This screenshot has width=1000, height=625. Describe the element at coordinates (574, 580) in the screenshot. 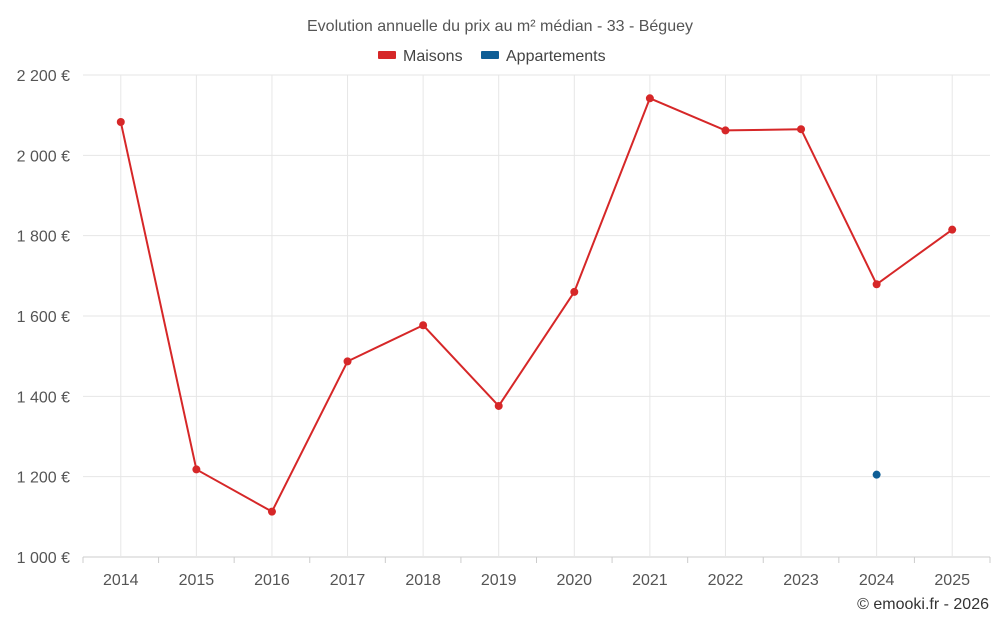

I see `x-tick-label: 2020` at that location.